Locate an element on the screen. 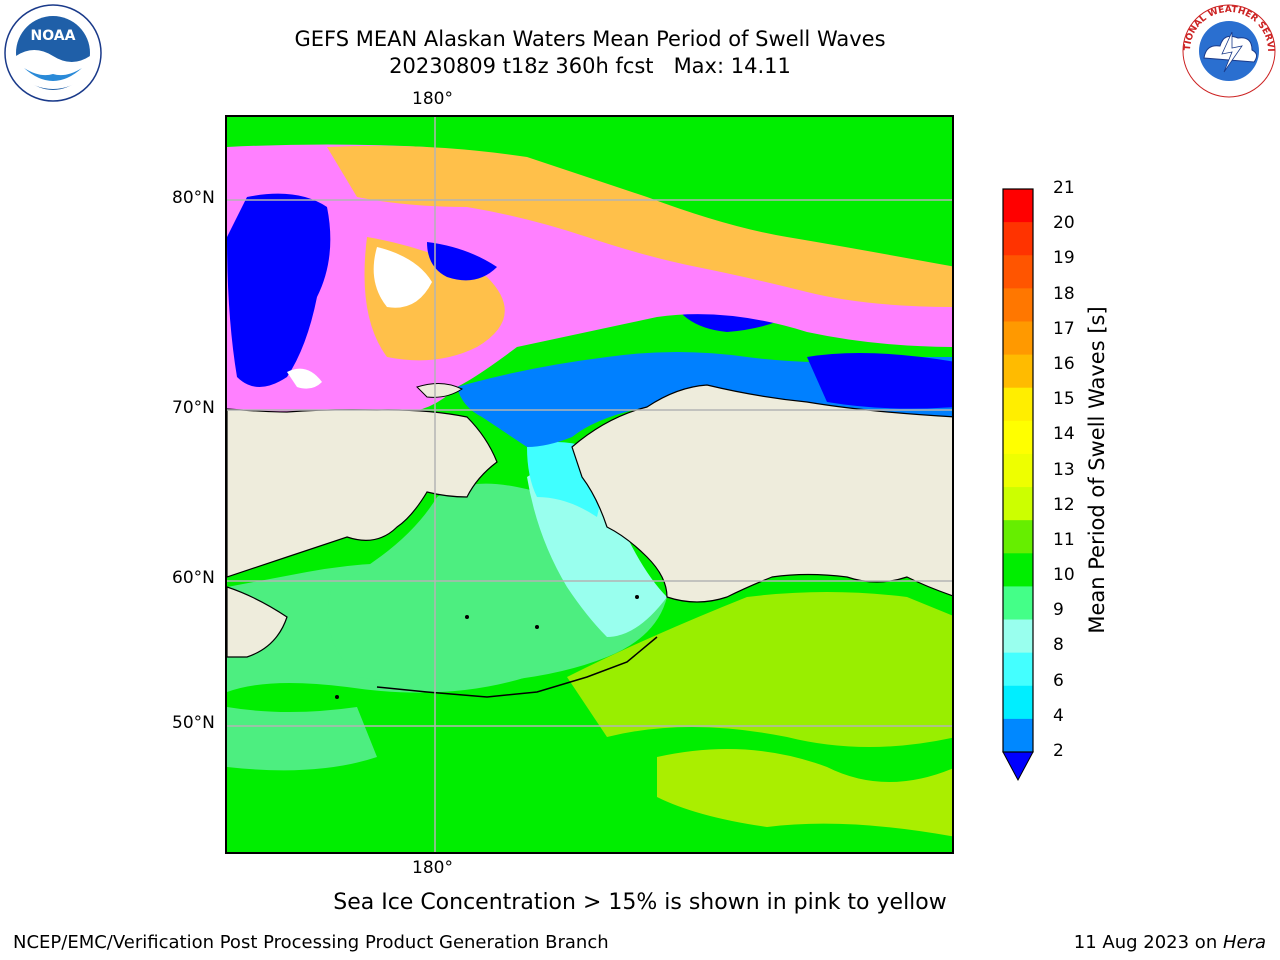 The image size is (1280, 960). colorbar-tick-label: 10 is located at coordinates (1064, 575).